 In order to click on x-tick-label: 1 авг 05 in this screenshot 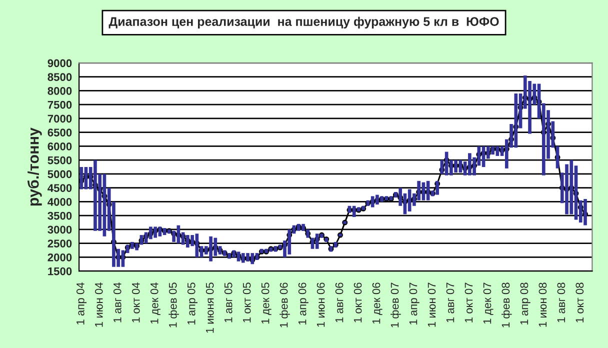, I will do `click(228, 302)`.